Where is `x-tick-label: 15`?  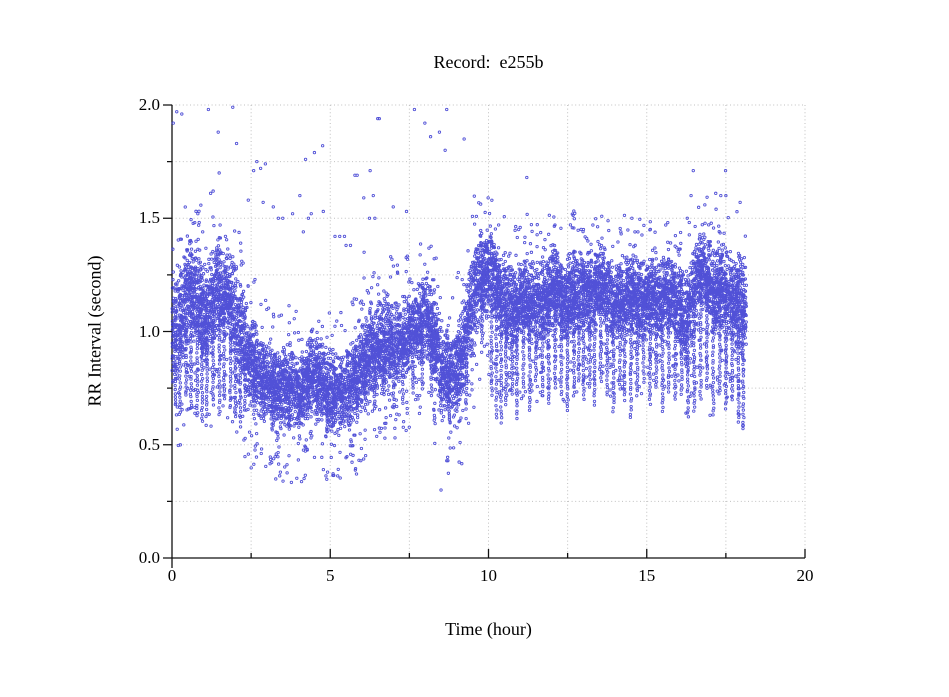 x-tick-label: 15 is located at coordinates (647, 575).